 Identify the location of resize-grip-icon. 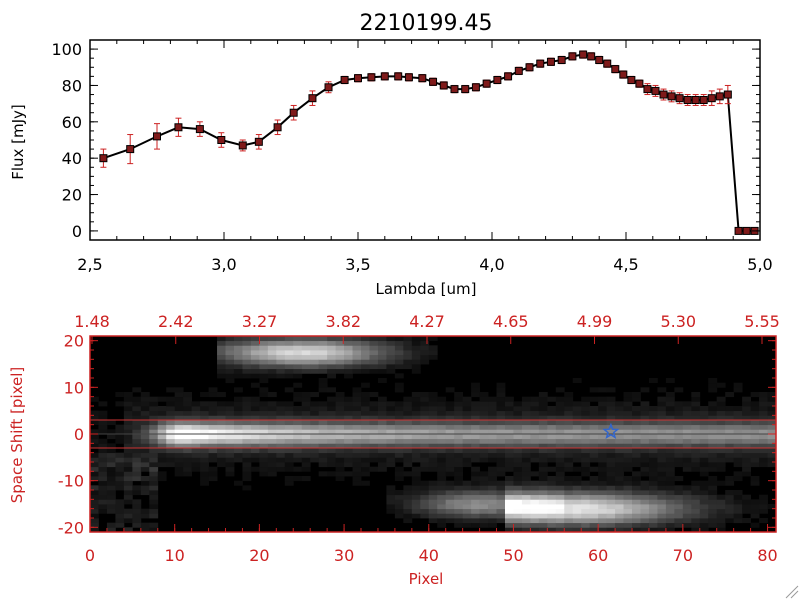
(792, 592).